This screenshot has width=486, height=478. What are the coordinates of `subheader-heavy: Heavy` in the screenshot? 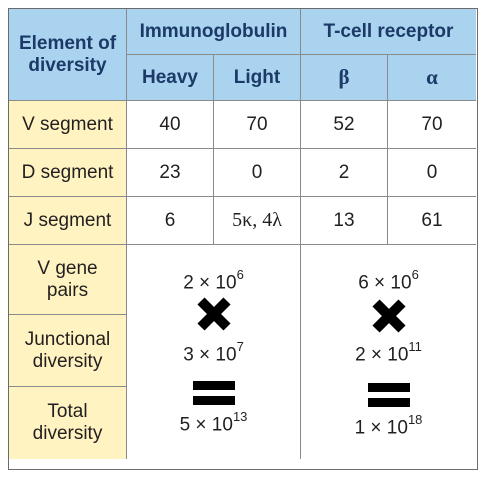 It's located at (170, 78).